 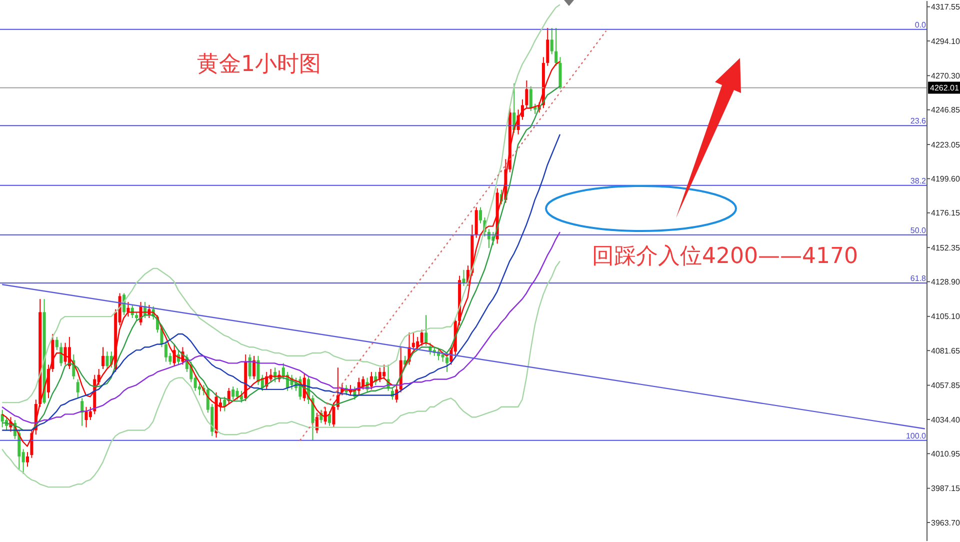 I want to click on y-tick-label: 4294.10, so click(x=945, y=41).